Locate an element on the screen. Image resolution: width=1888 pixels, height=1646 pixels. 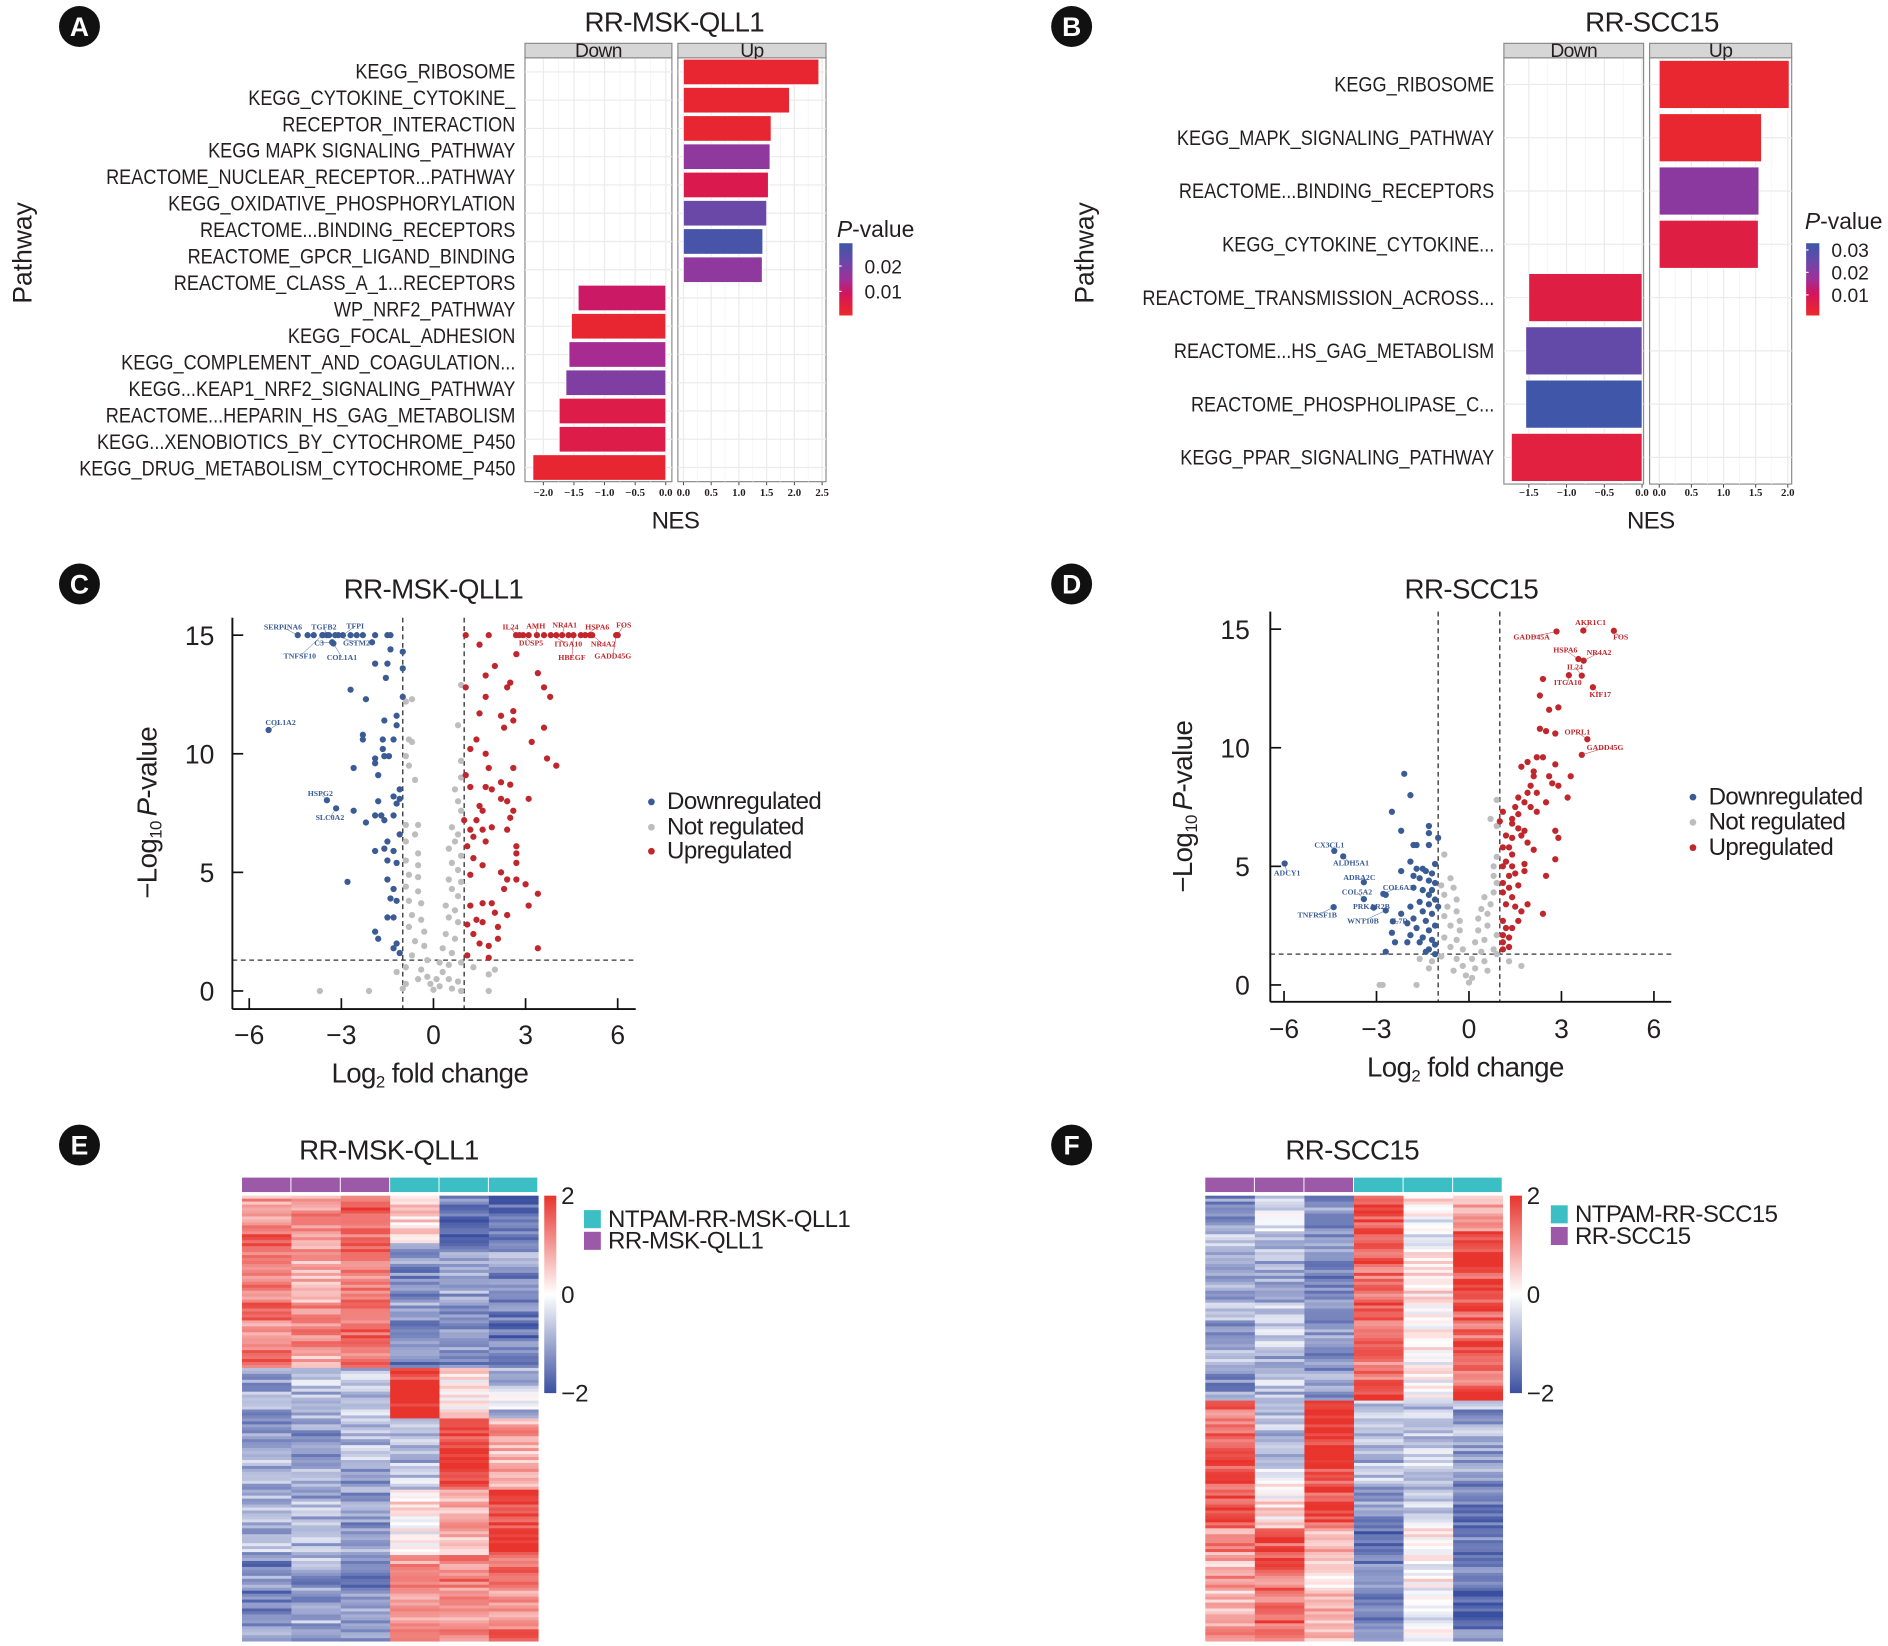
point-up is located at coordinates (1533, 776).